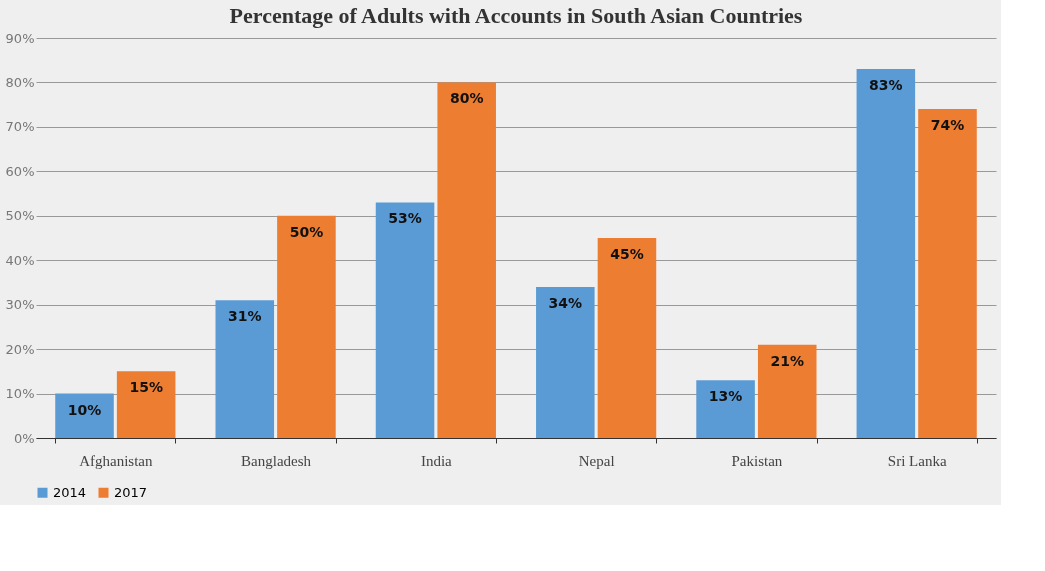  What do you see at coordinates (627, 254) in the screenshot?
I see `data-label: 45%` at bounding box center [627, 254].